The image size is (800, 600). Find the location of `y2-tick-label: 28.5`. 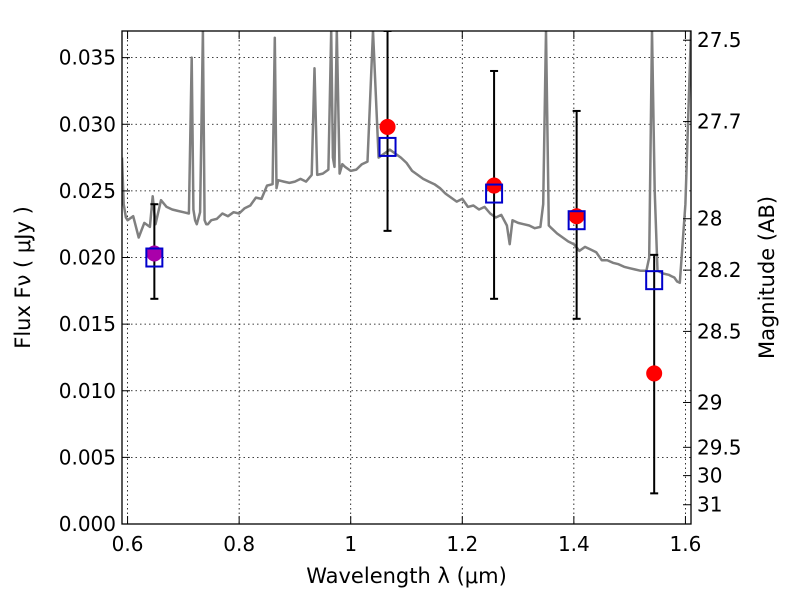

y2-tick-label: 28.5 is located at coordinates (719, 331).